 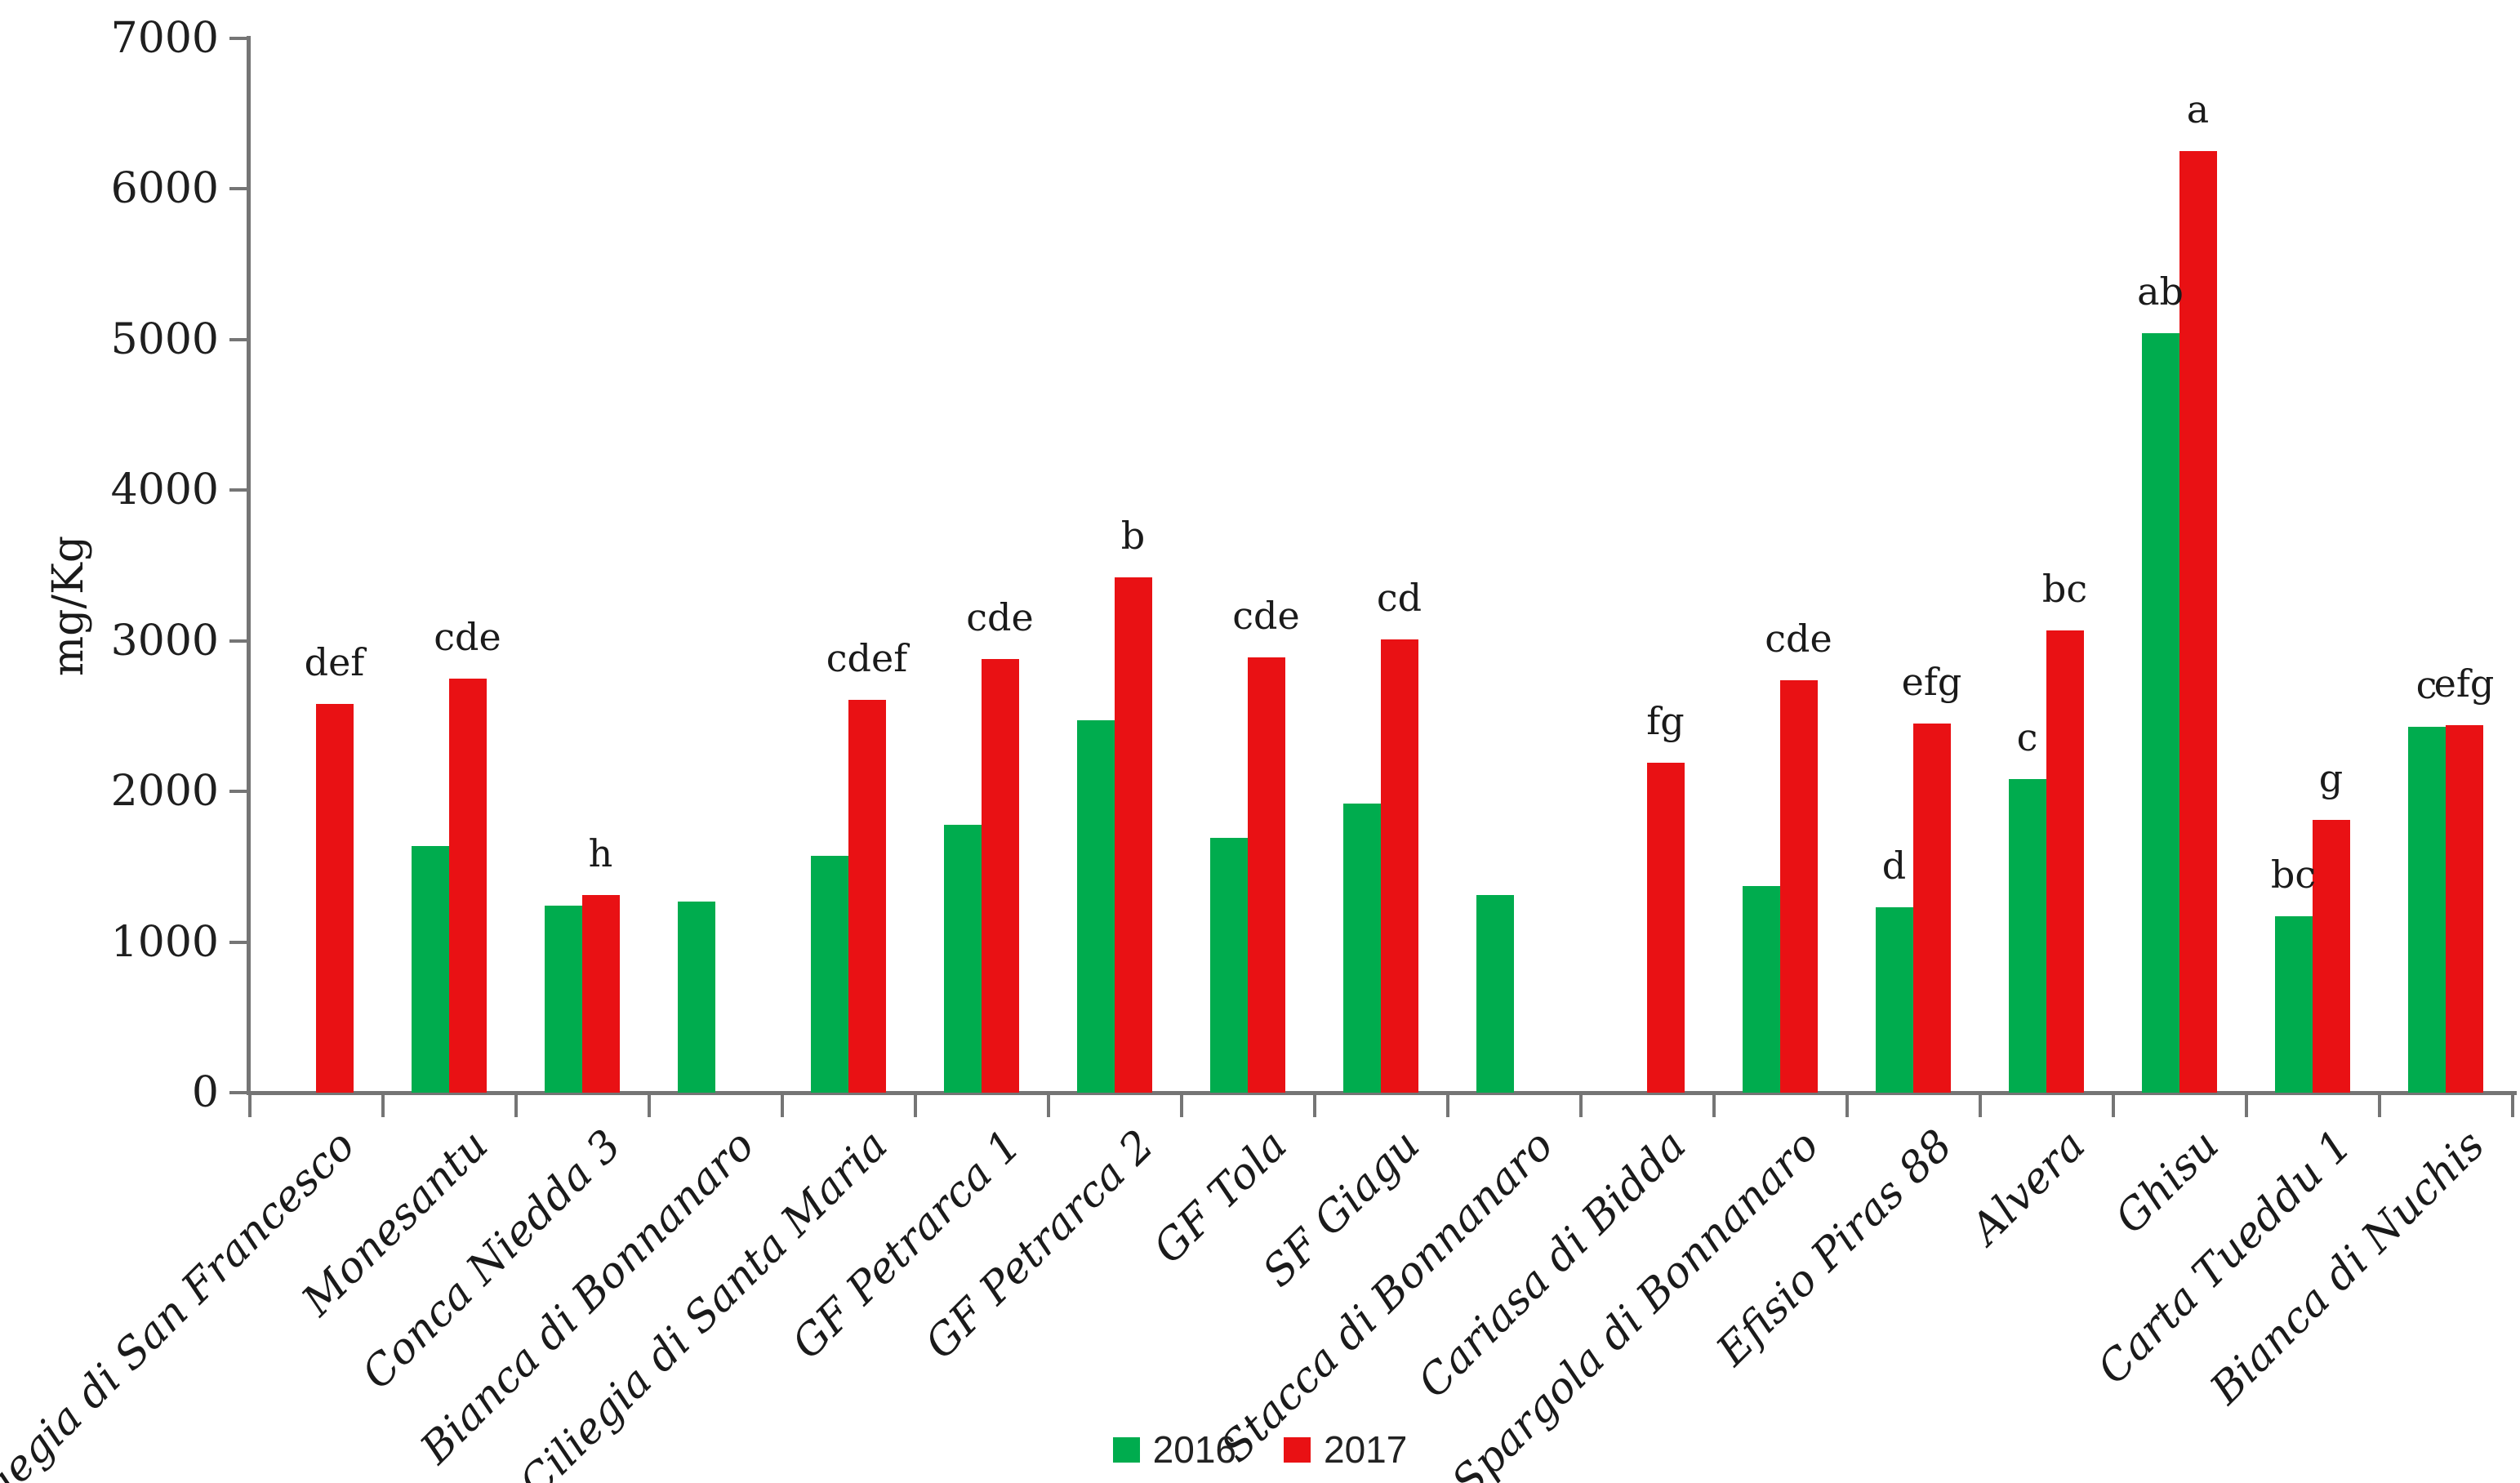 What do you see at coordinates (1932, 682) in the screenshot?
I see `sig-letter-2017-12: efg` at bounding box center [1932, 682].